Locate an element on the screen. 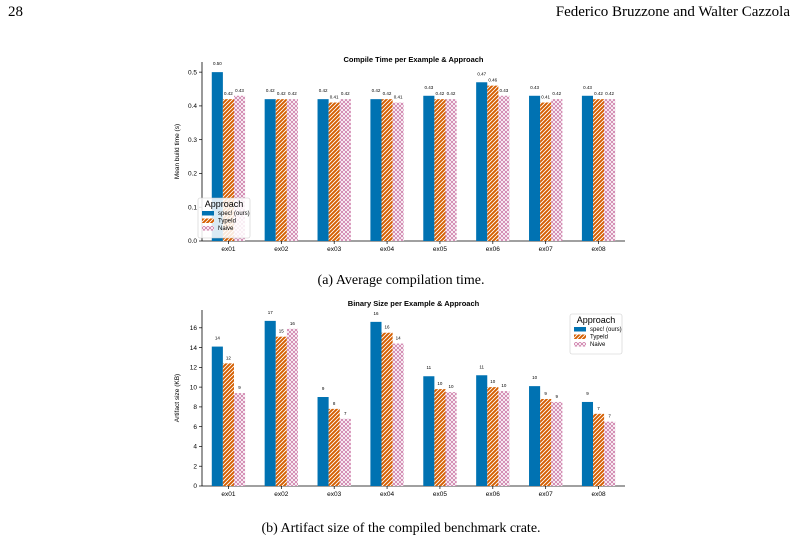 The width and height of the screenshot is (802, 542). a-y-tick-label: 0.2 is located at coordinates (192, 174).